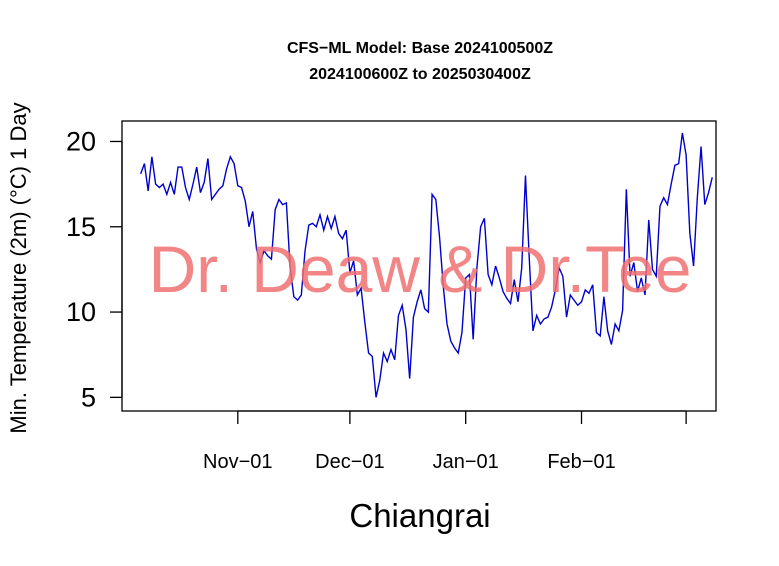 The image size is (779, 566). What do you see at coordinates (81, 227) in the screenshot?
I see `y-tick-label: 15` at bounding box center [81, 227].